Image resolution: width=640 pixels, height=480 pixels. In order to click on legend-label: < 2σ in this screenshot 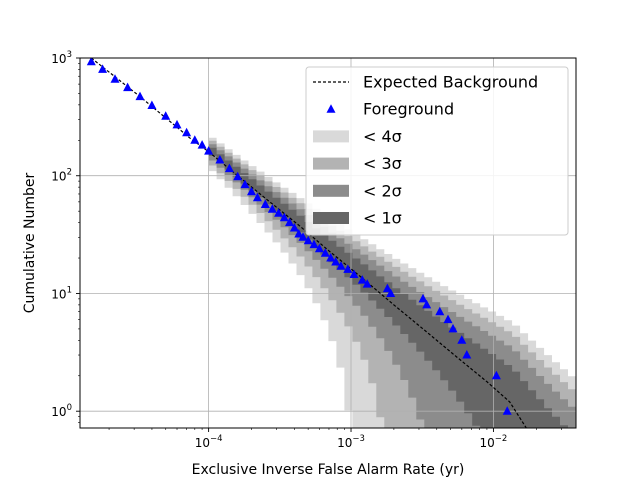, I will do `click(382, 190)`.